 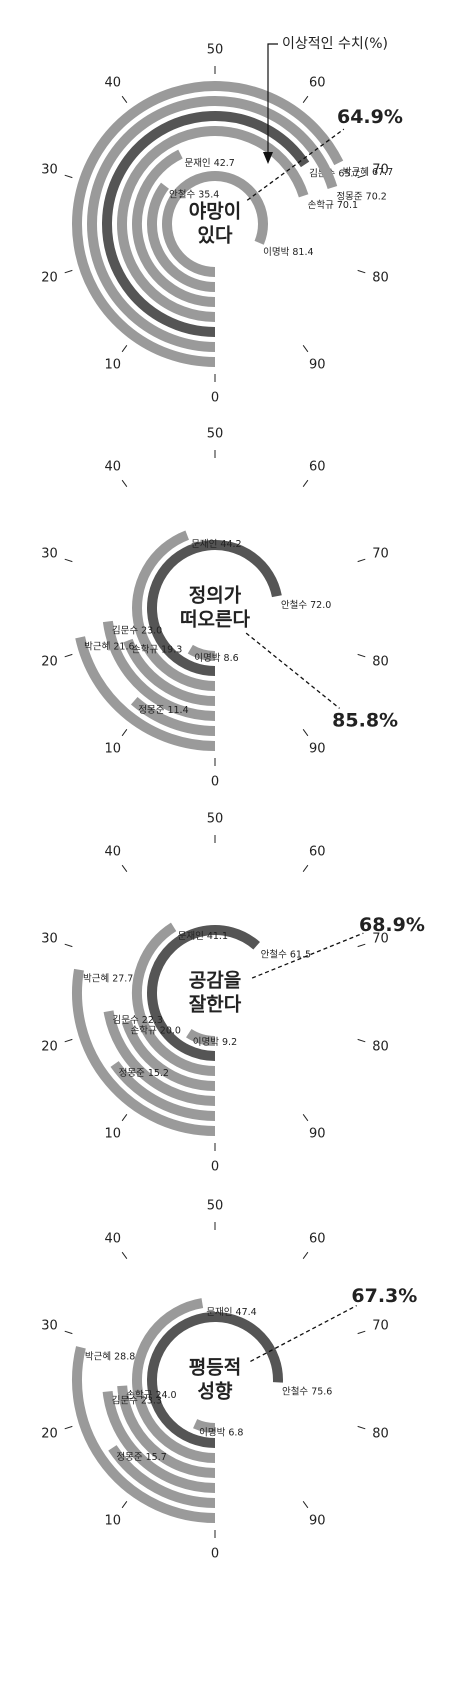 What do you see at coordinates (224, 163) in the screenshot?
I see `ring-value: 42.7` at bounding box center [224, 163].